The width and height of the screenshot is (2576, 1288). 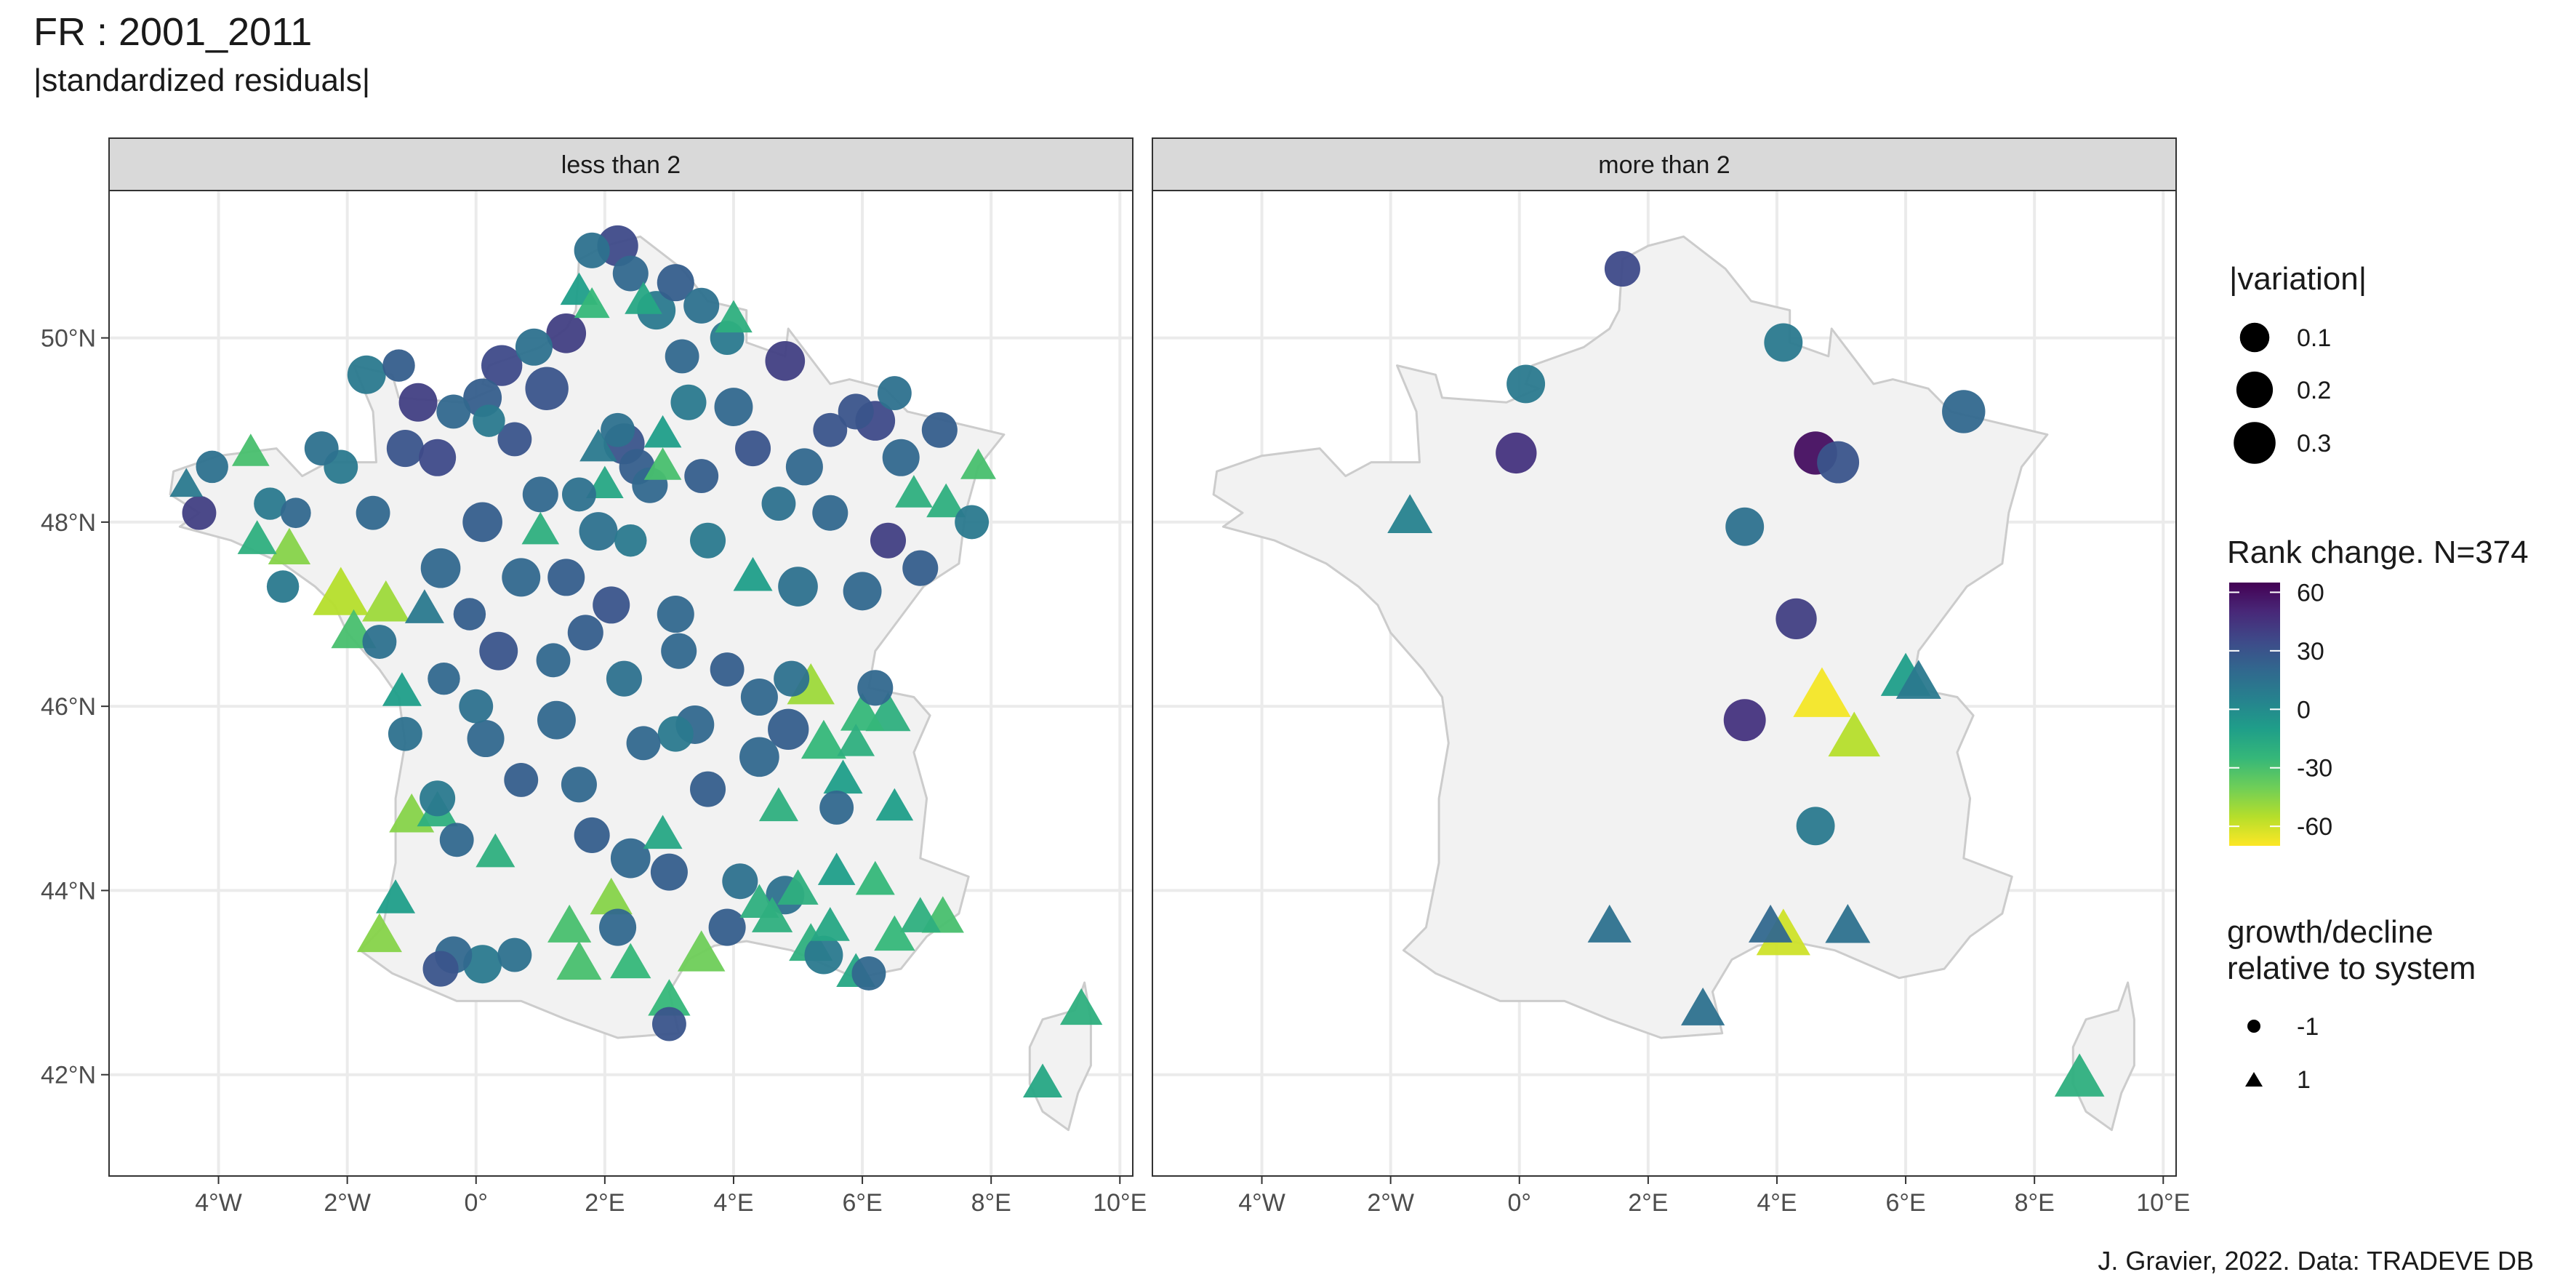 I want to click on shape-key-triangle, so click(x=2254, y=1079).